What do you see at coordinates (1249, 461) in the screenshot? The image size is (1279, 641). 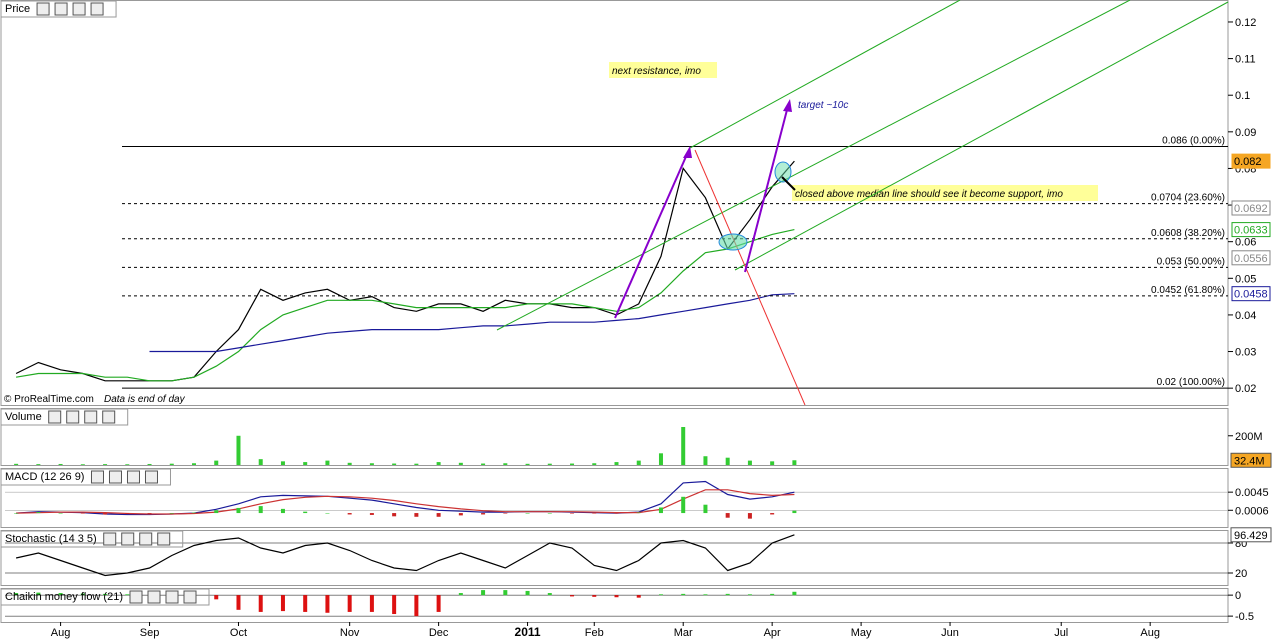 I see `current-label: 32.4M` at bounding box center [1249, 461].